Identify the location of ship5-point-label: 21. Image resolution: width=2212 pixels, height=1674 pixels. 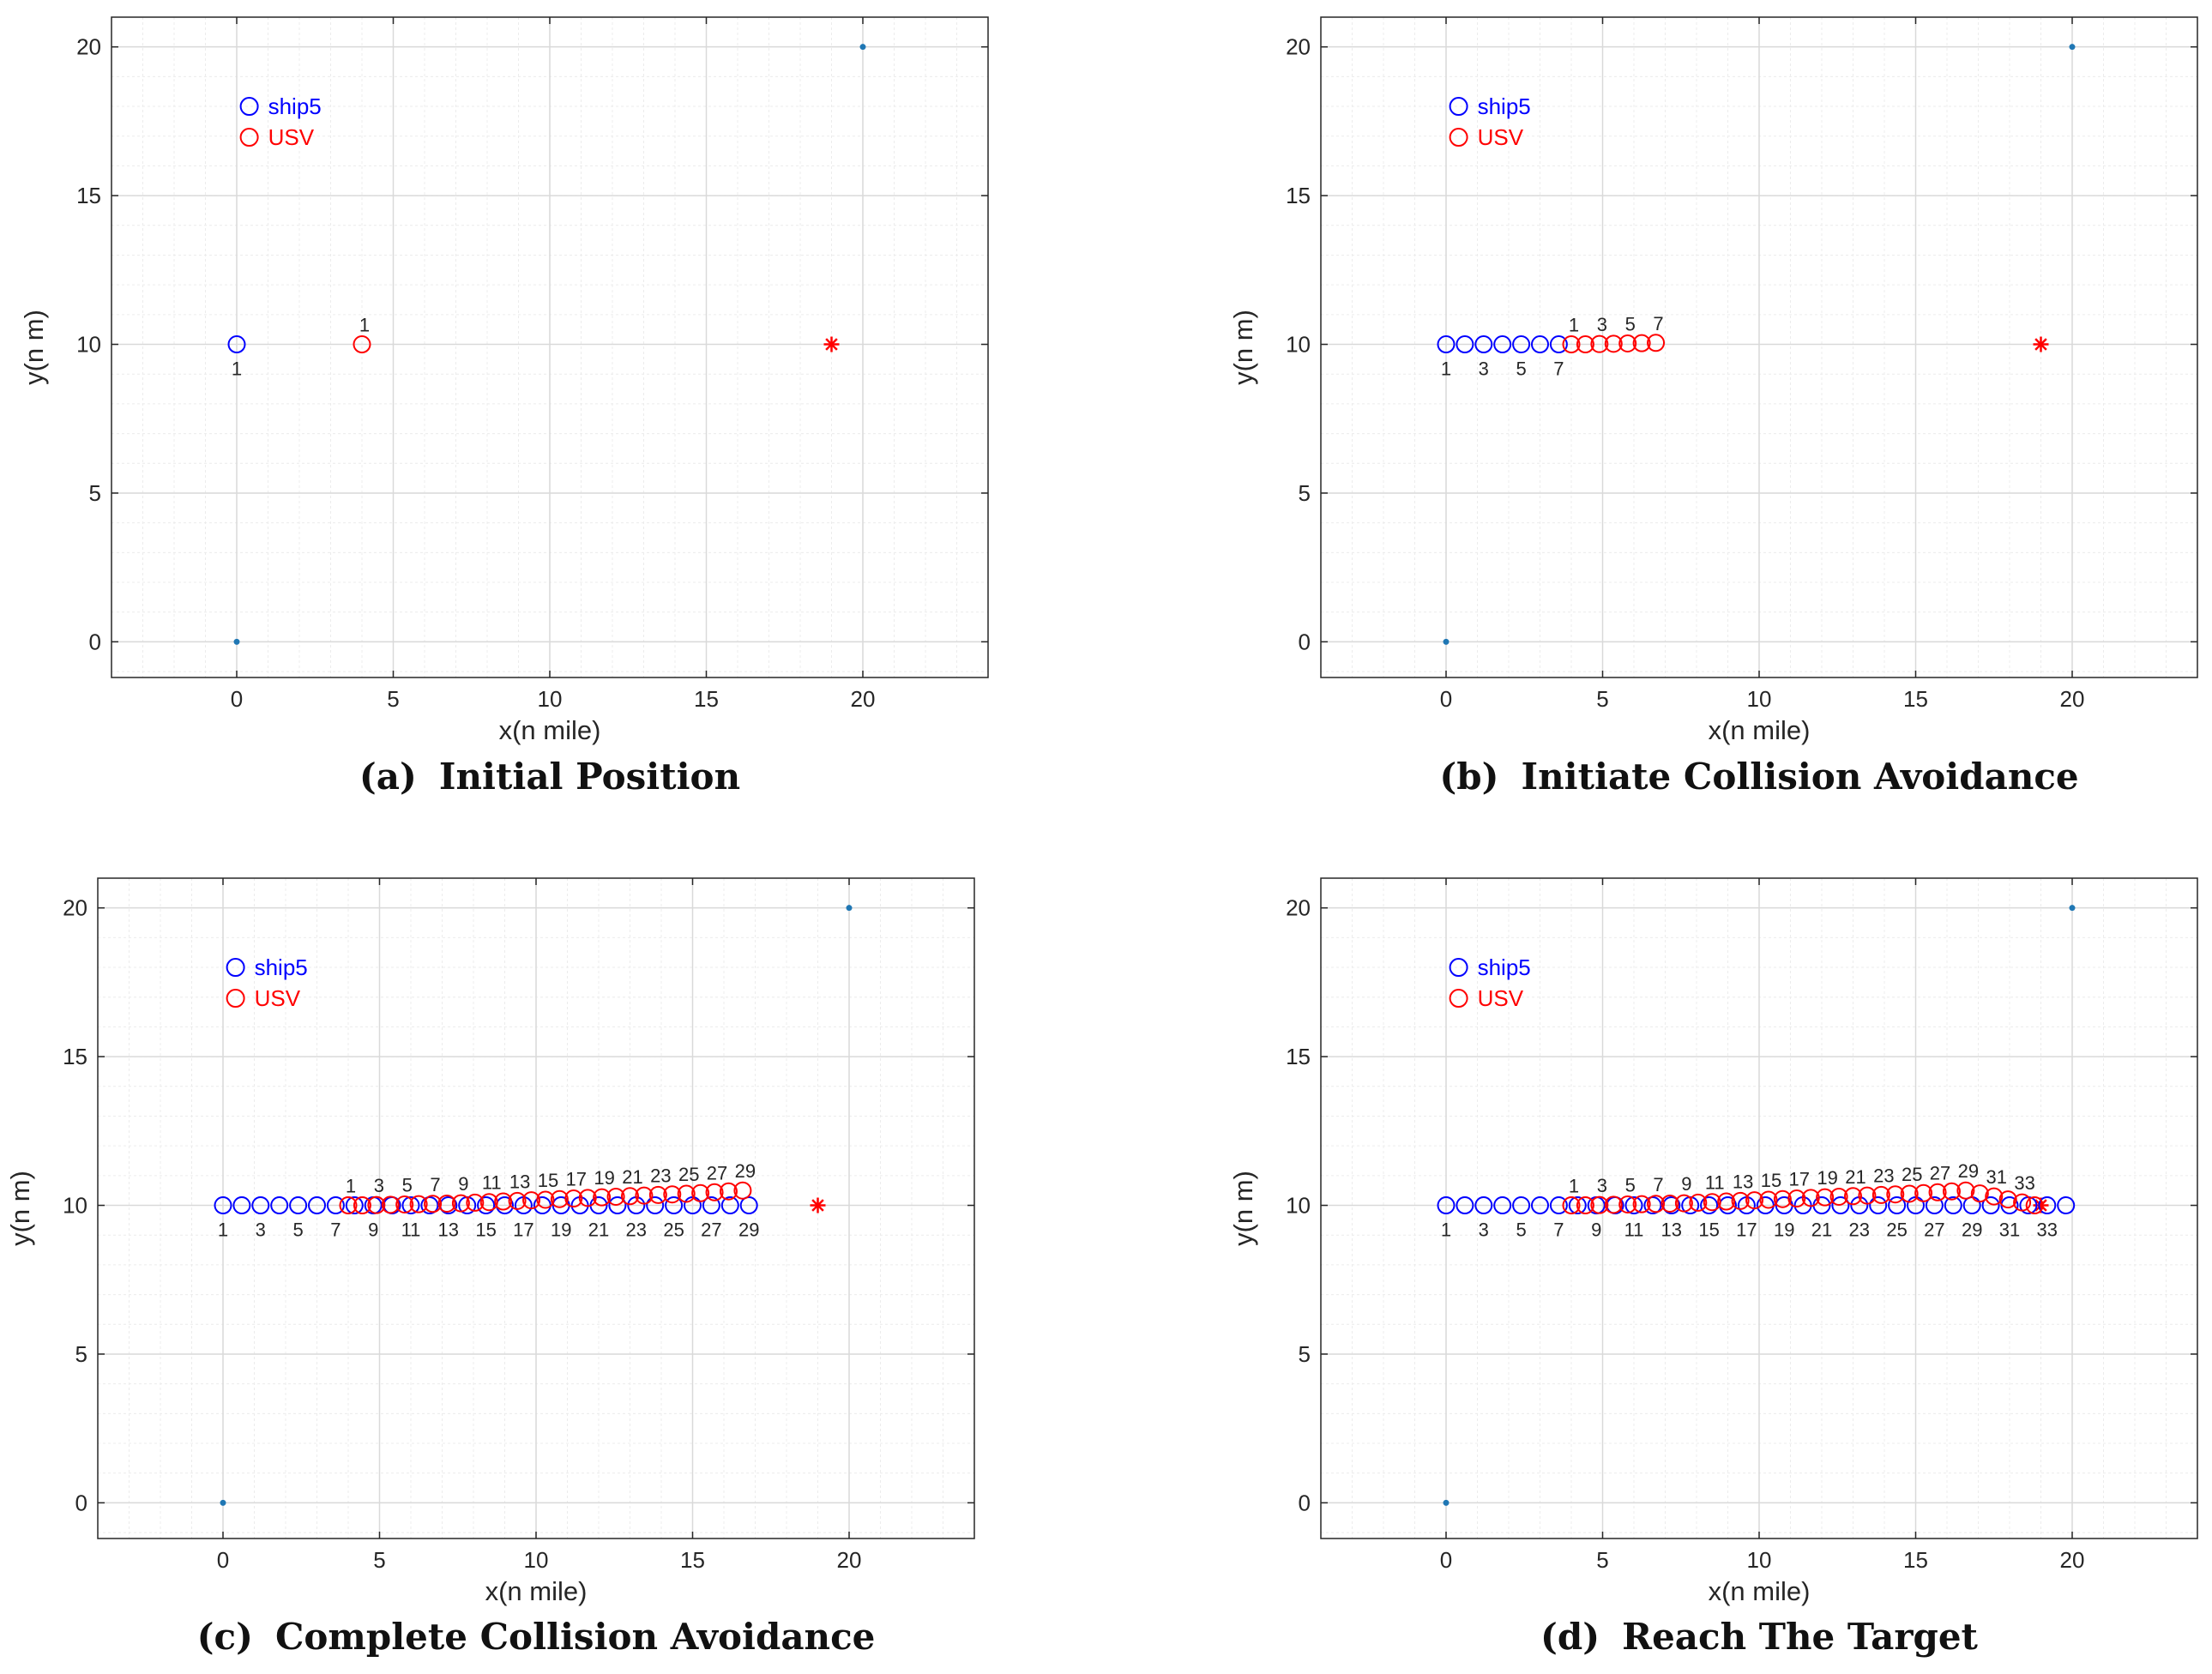
(598, 1230).